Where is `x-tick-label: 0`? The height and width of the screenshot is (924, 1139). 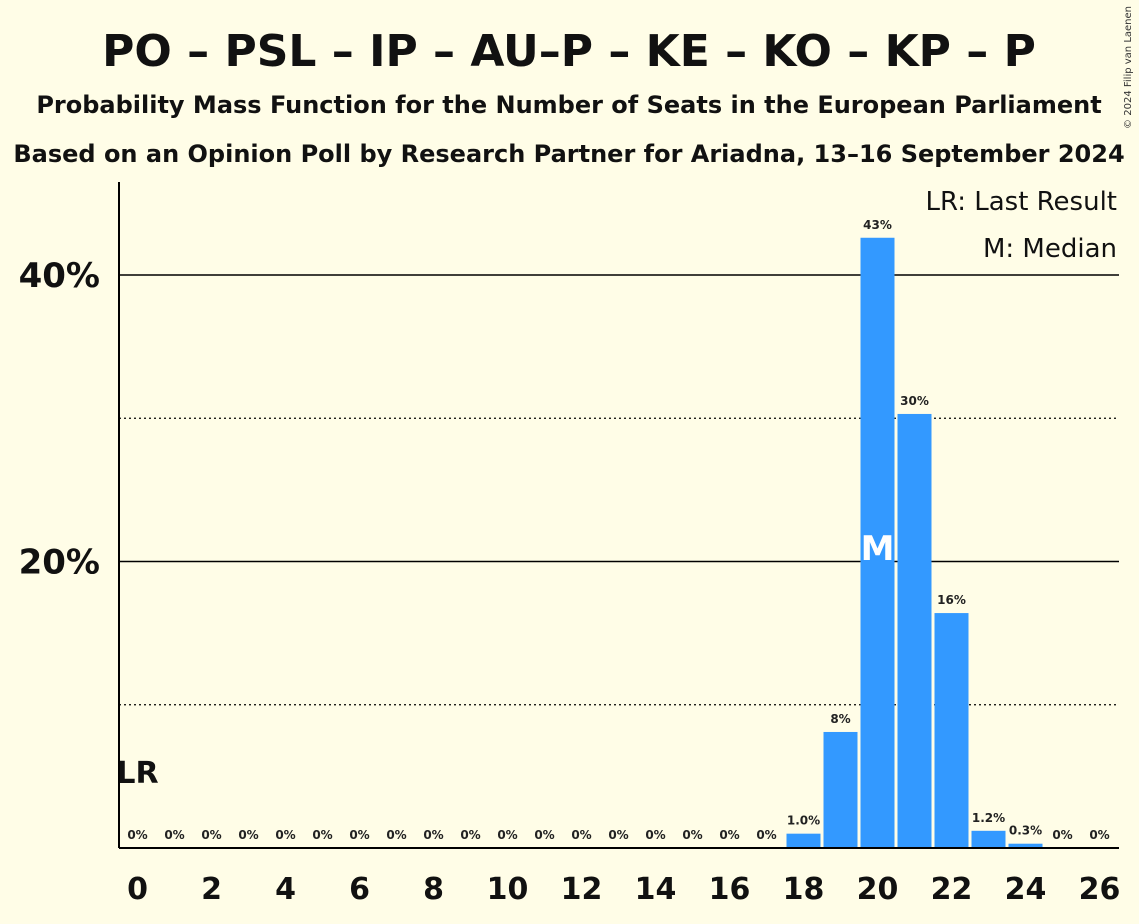
x-tick-label: 0 is located at coordinates (137, 889).